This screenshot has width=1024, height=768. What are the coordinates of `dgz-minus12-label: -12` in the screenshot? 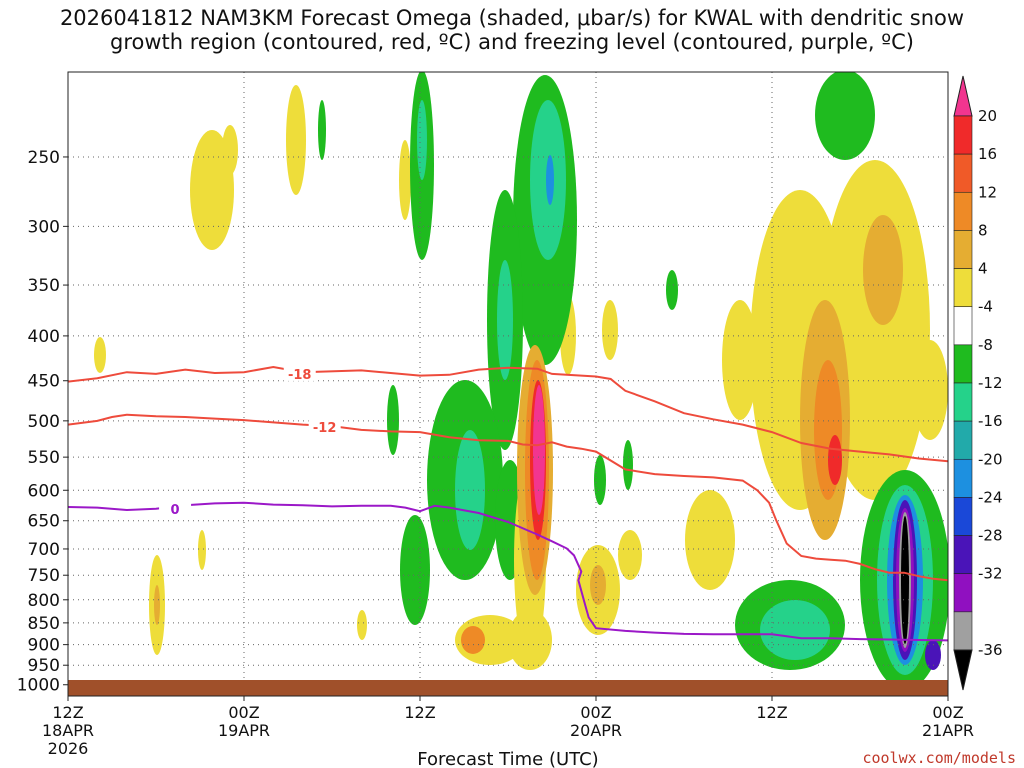 It's located at (325, 428).